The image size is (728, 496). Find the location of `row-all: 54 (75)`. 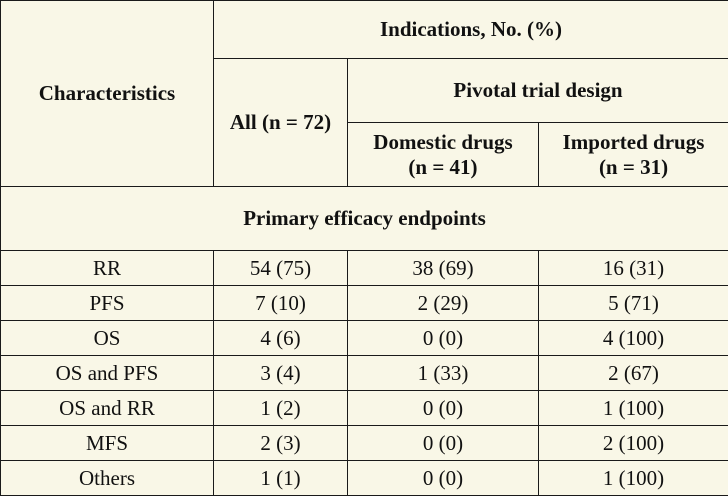

row-all: 54 (75) is located at coordinates (281, 268).